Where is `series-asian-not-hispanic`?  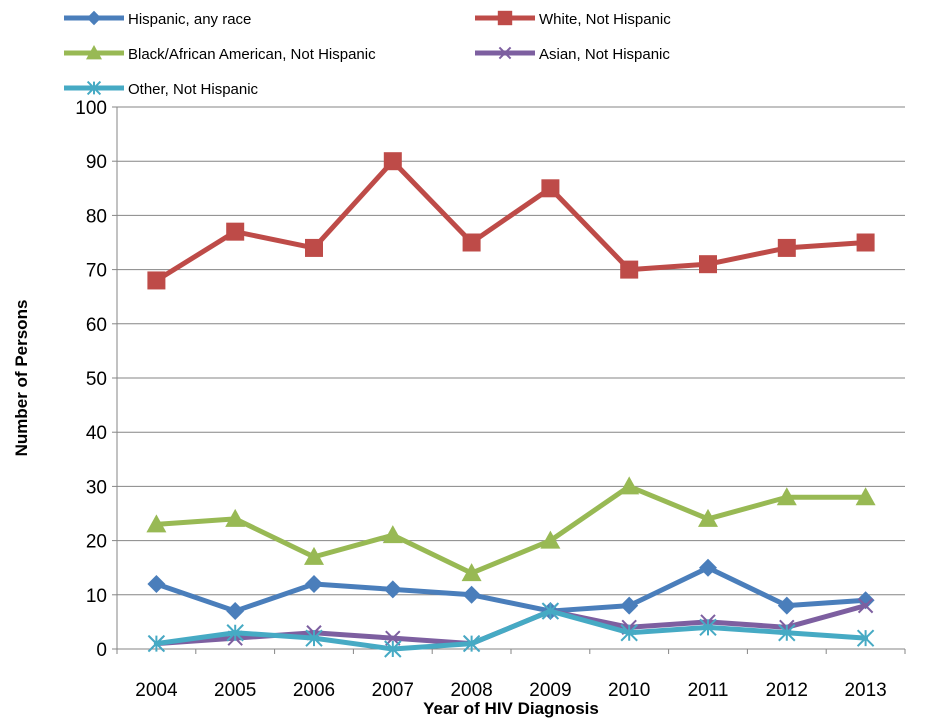
series-asian-not-hispanic is located at coordinates (511, 624).